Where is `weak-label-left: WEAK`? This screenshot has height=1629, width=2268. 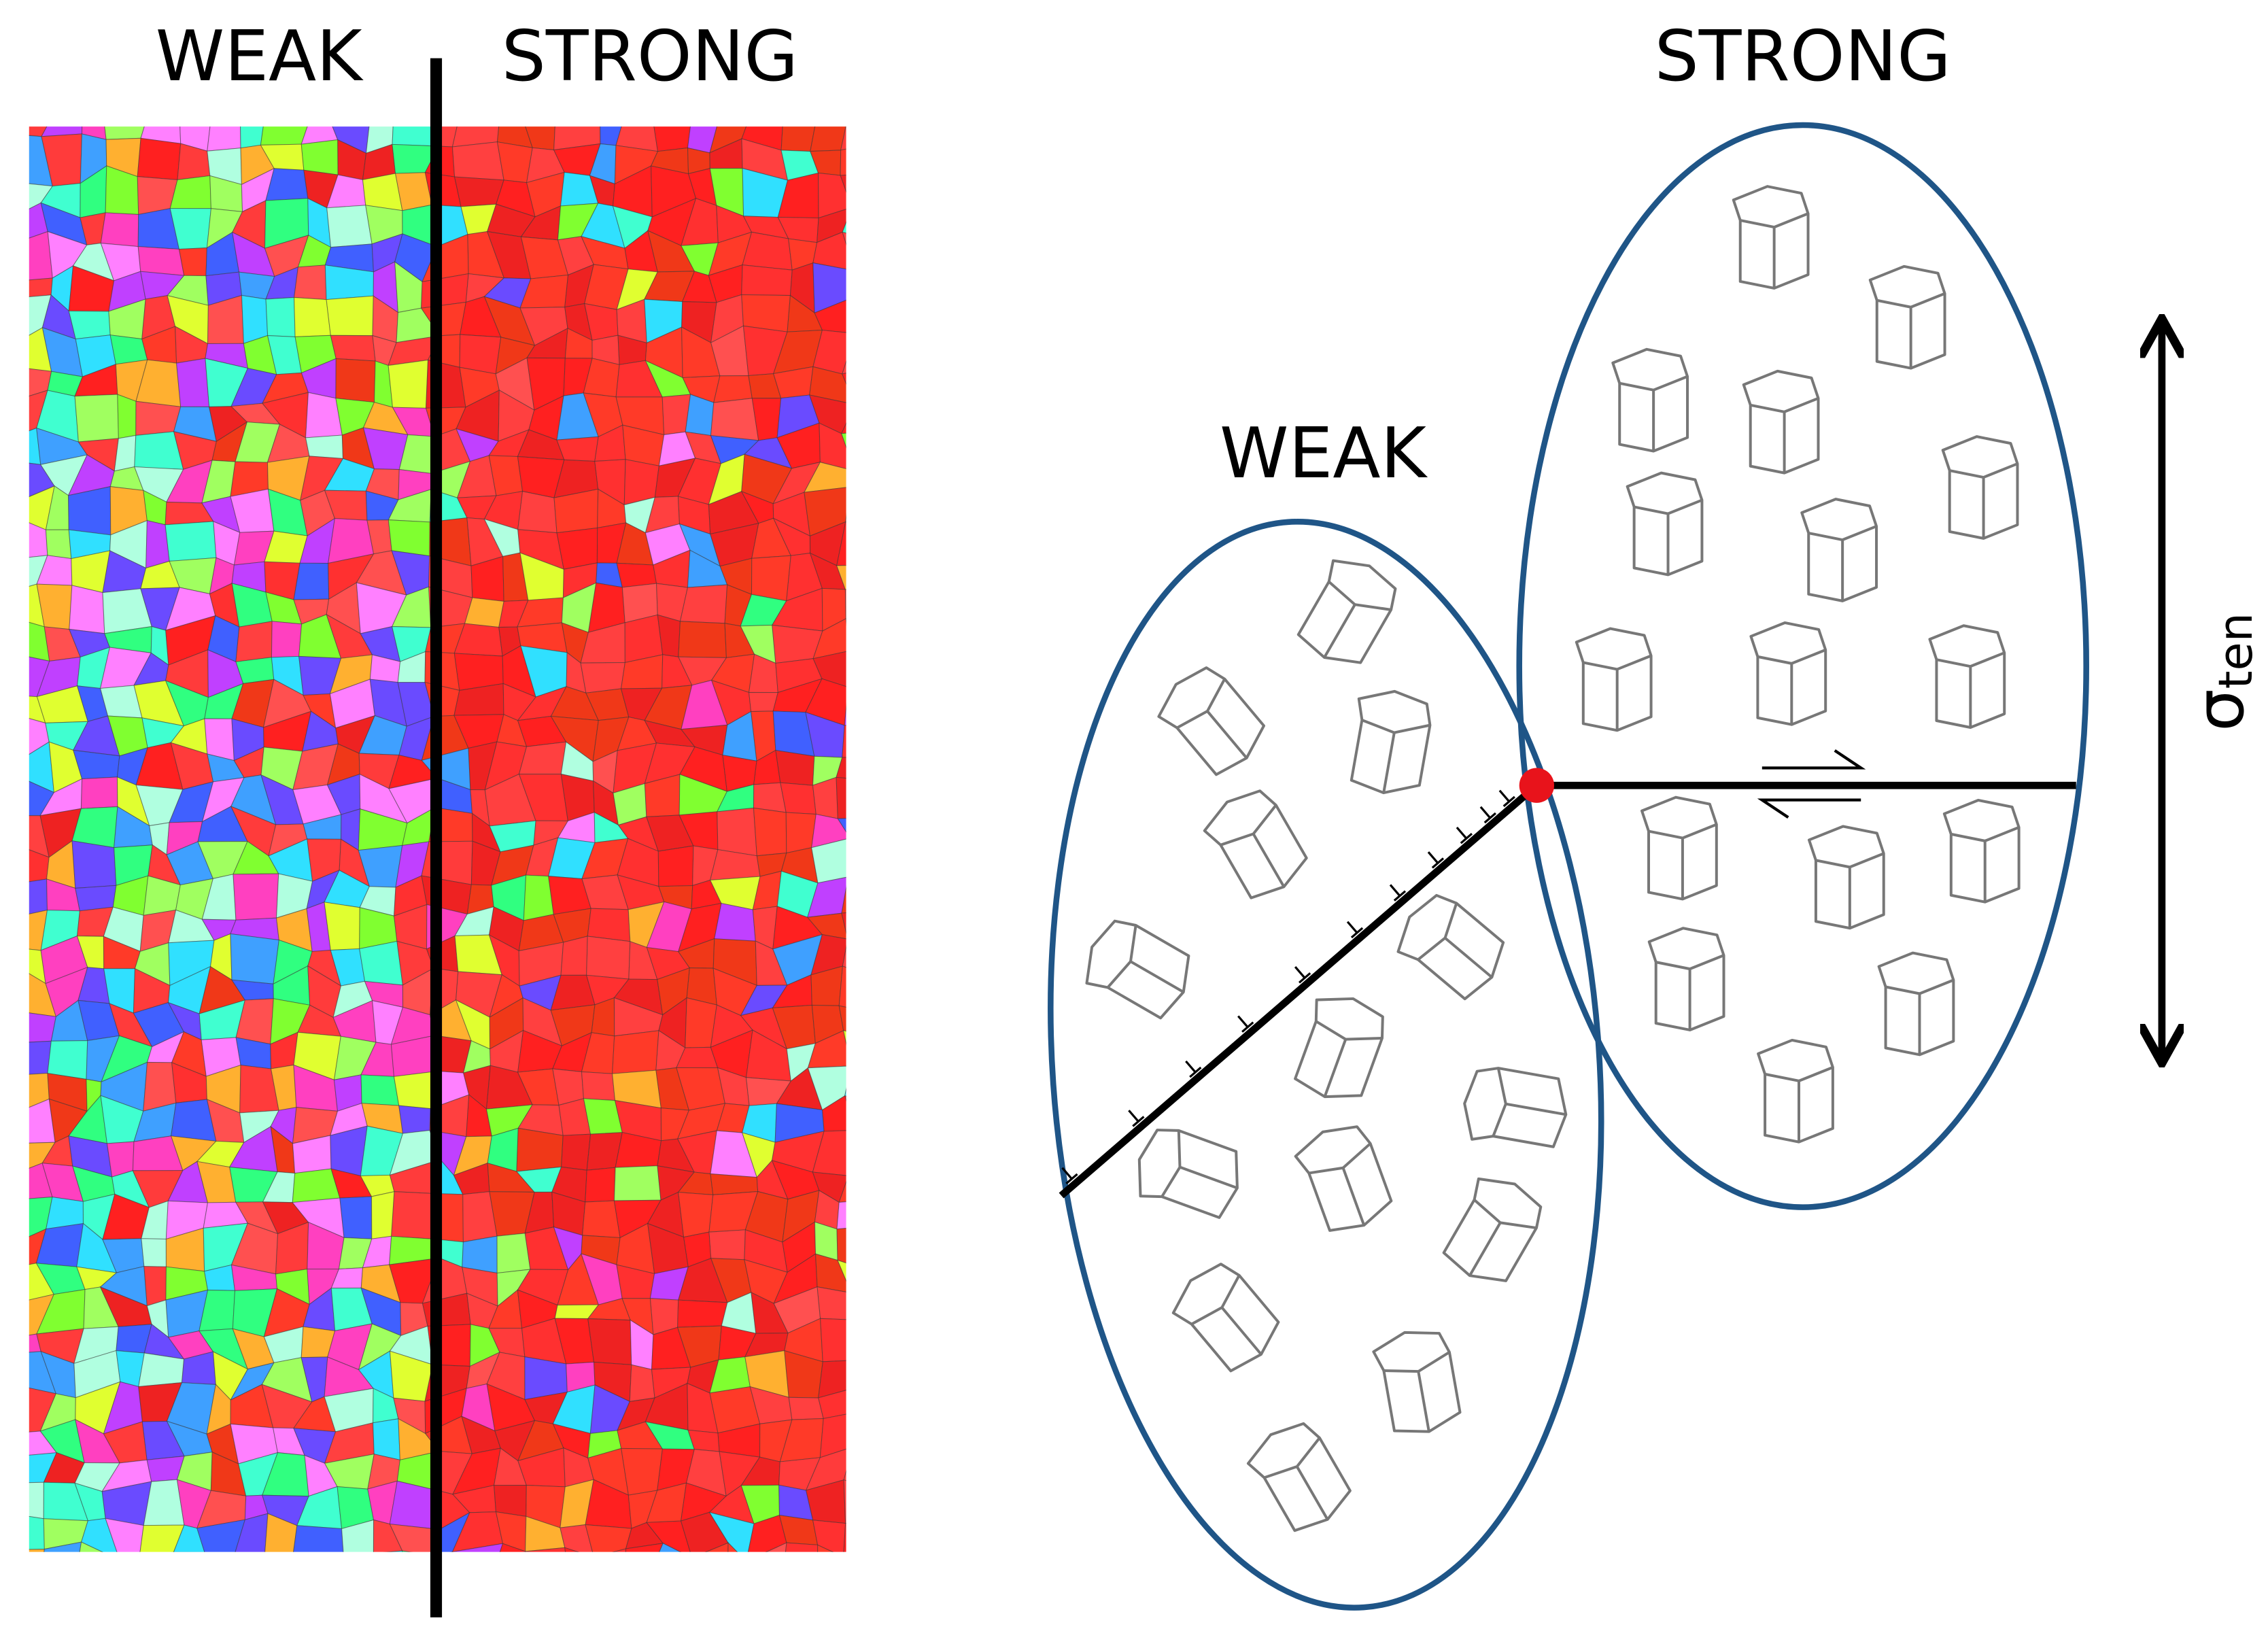
weak-label-left: WEAK is located at coordinates (260, 56).